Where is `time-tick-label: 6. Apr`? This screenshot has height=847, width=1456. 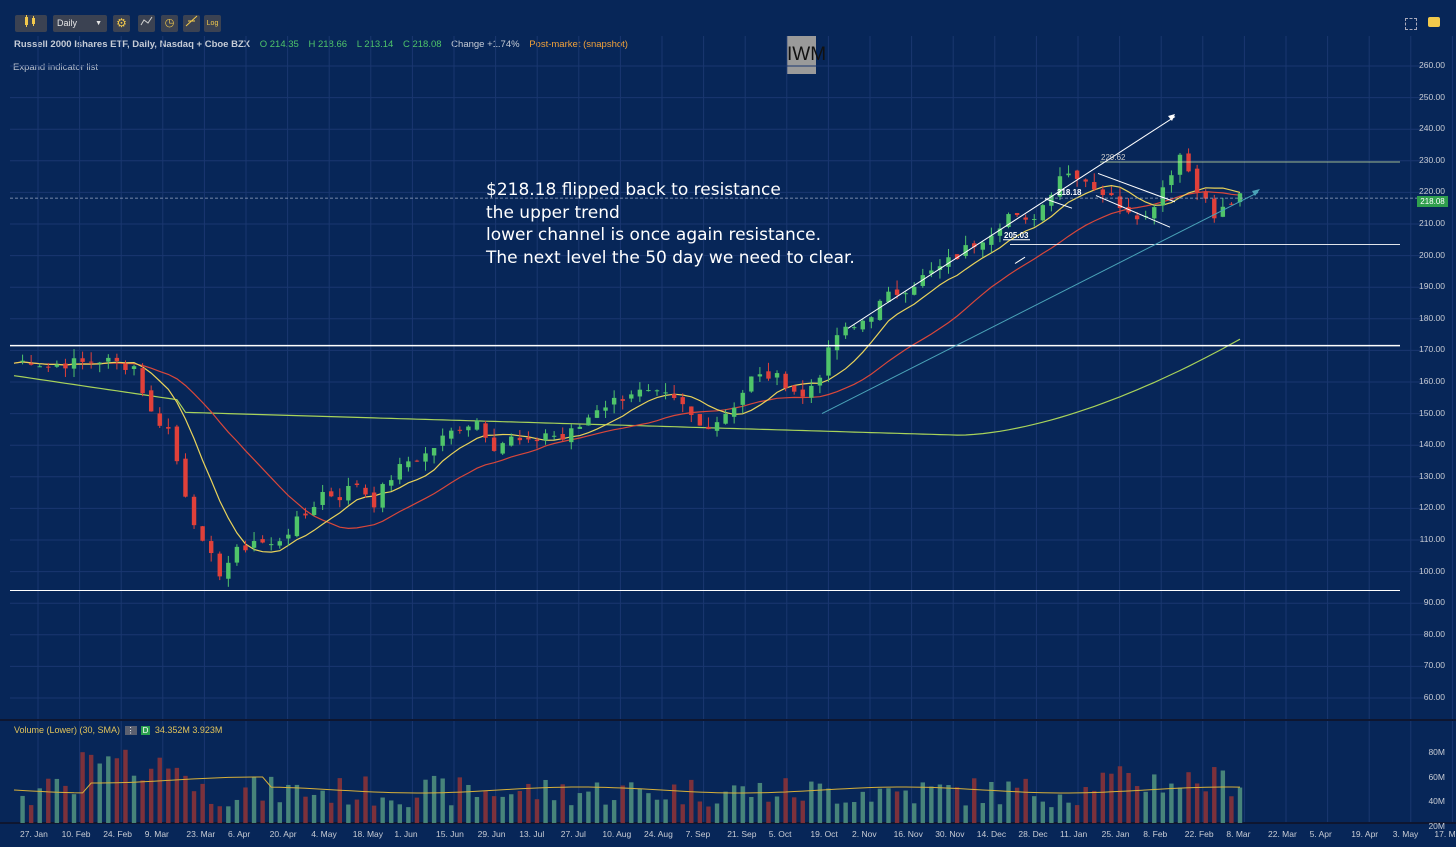
time-tick-label: 6. Apr is located at coordinates (239, 834).